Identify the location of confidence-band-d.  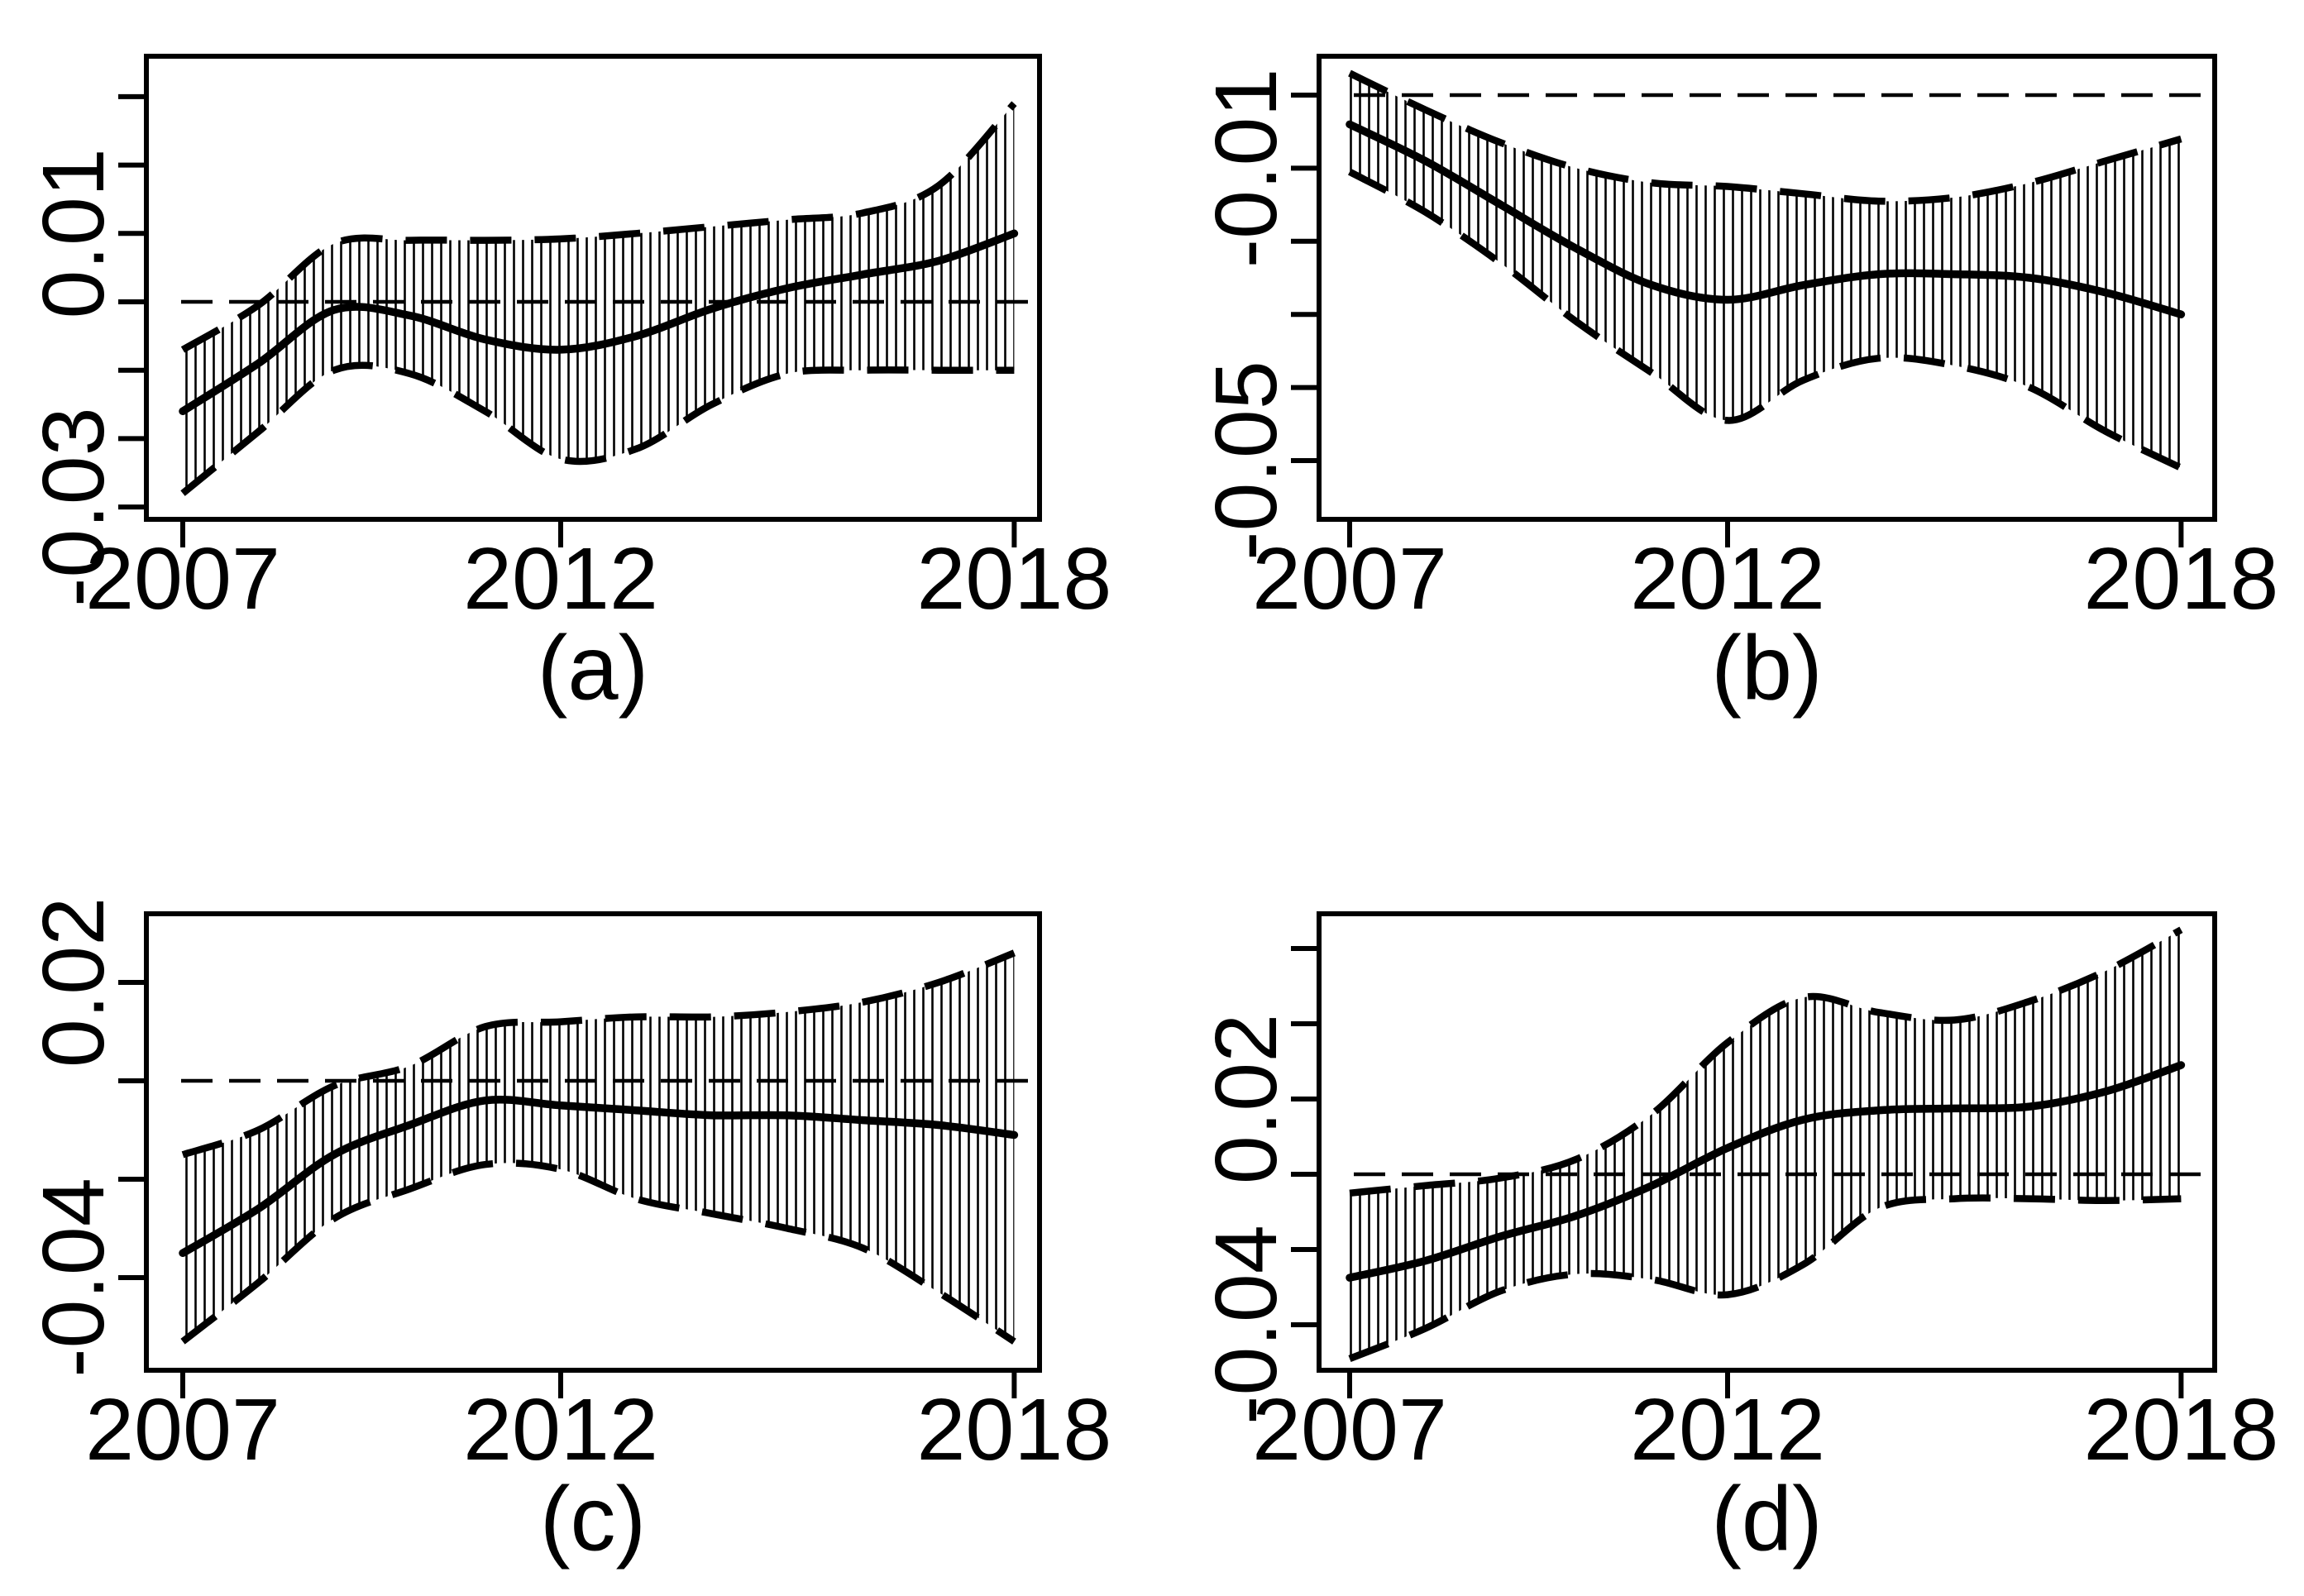
(1766, 1144).